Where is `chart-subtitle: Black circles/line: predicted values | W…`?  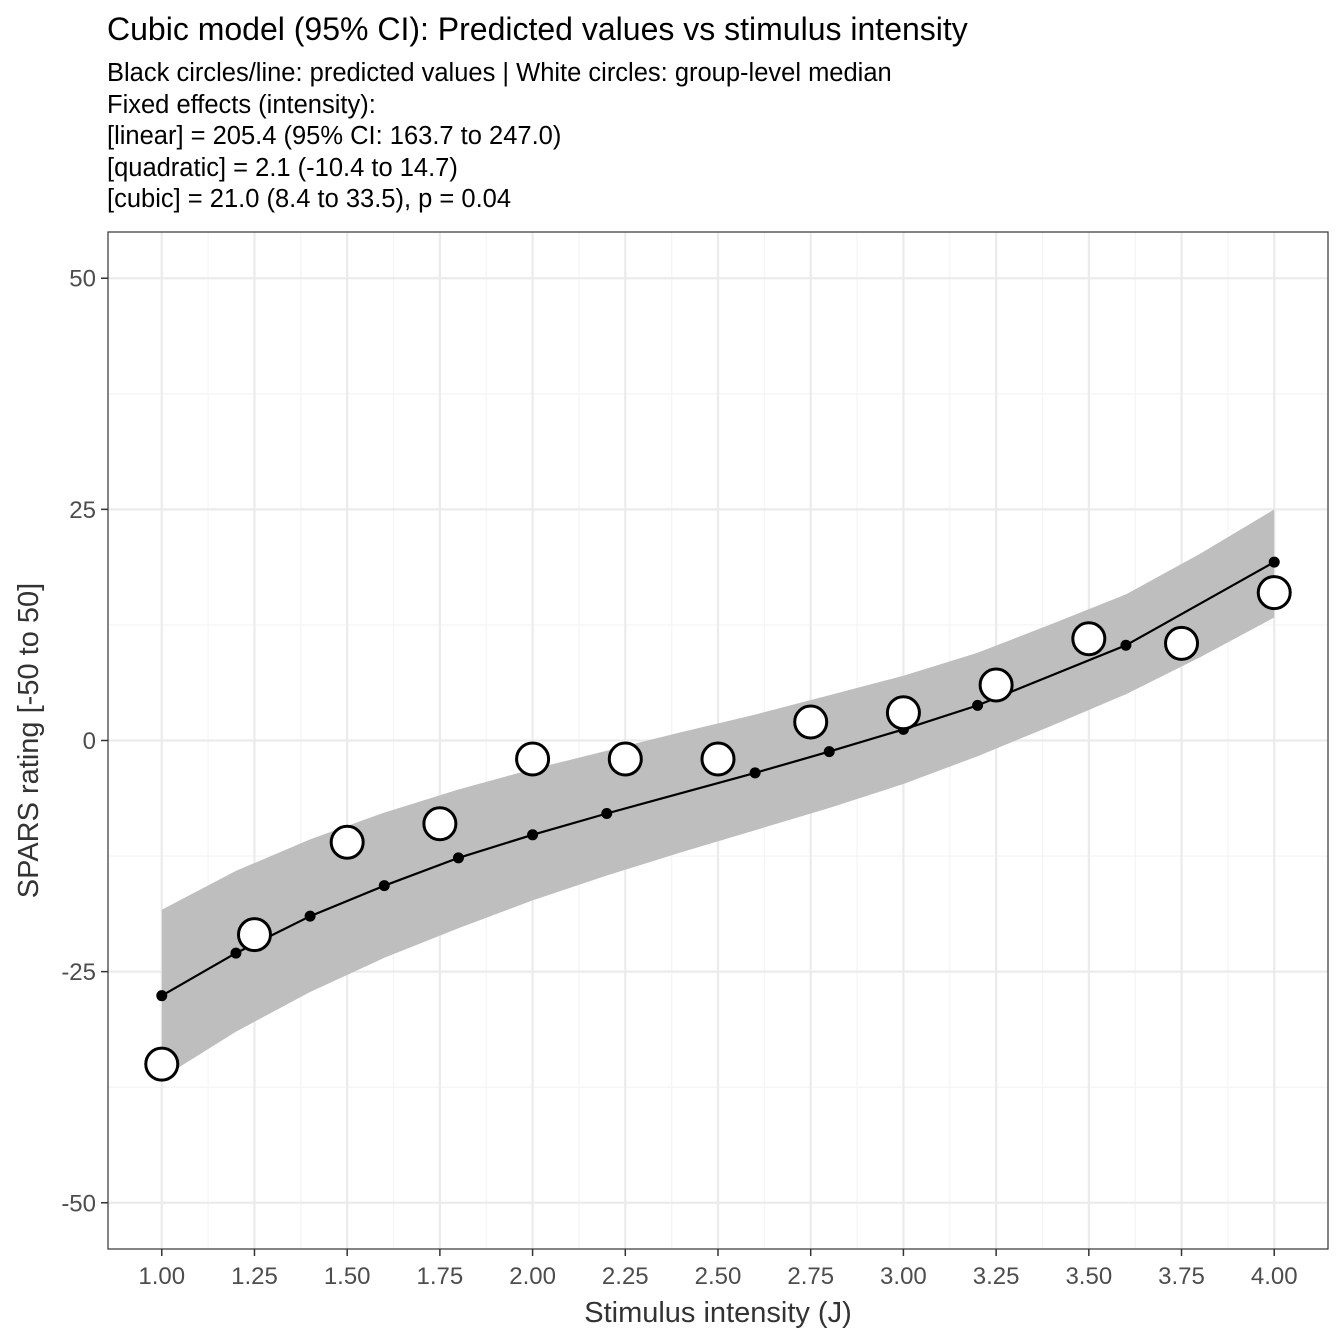 chart-subtitle: Black circles/line: predicted values | W… is located at coordinates (499, 137).